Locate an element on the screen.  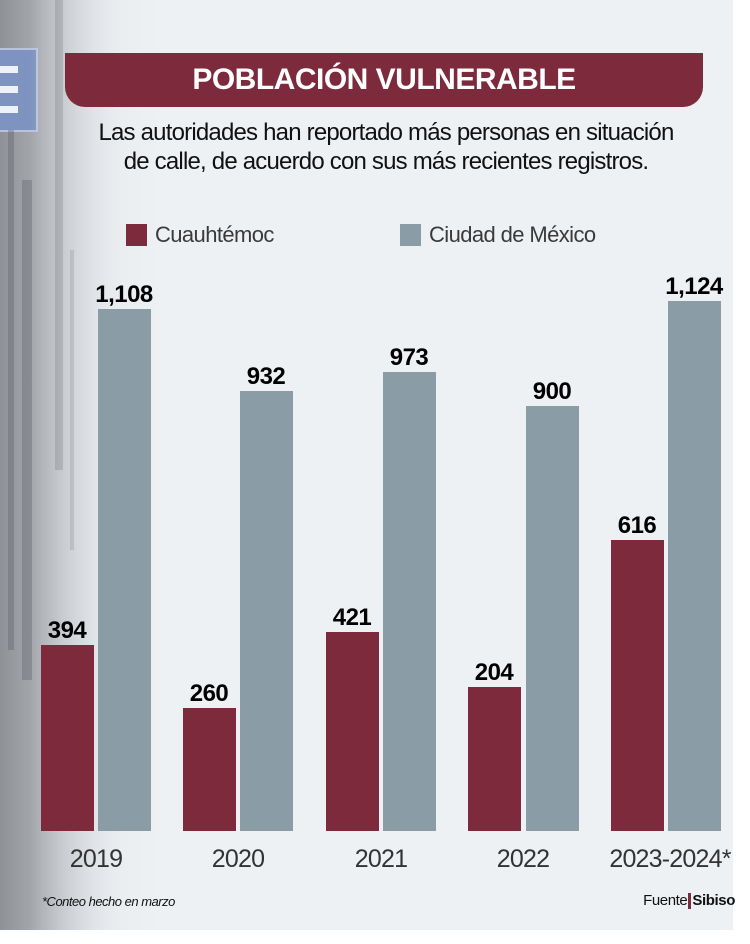
category-label: 2019 is located at coordinates (96, 859).